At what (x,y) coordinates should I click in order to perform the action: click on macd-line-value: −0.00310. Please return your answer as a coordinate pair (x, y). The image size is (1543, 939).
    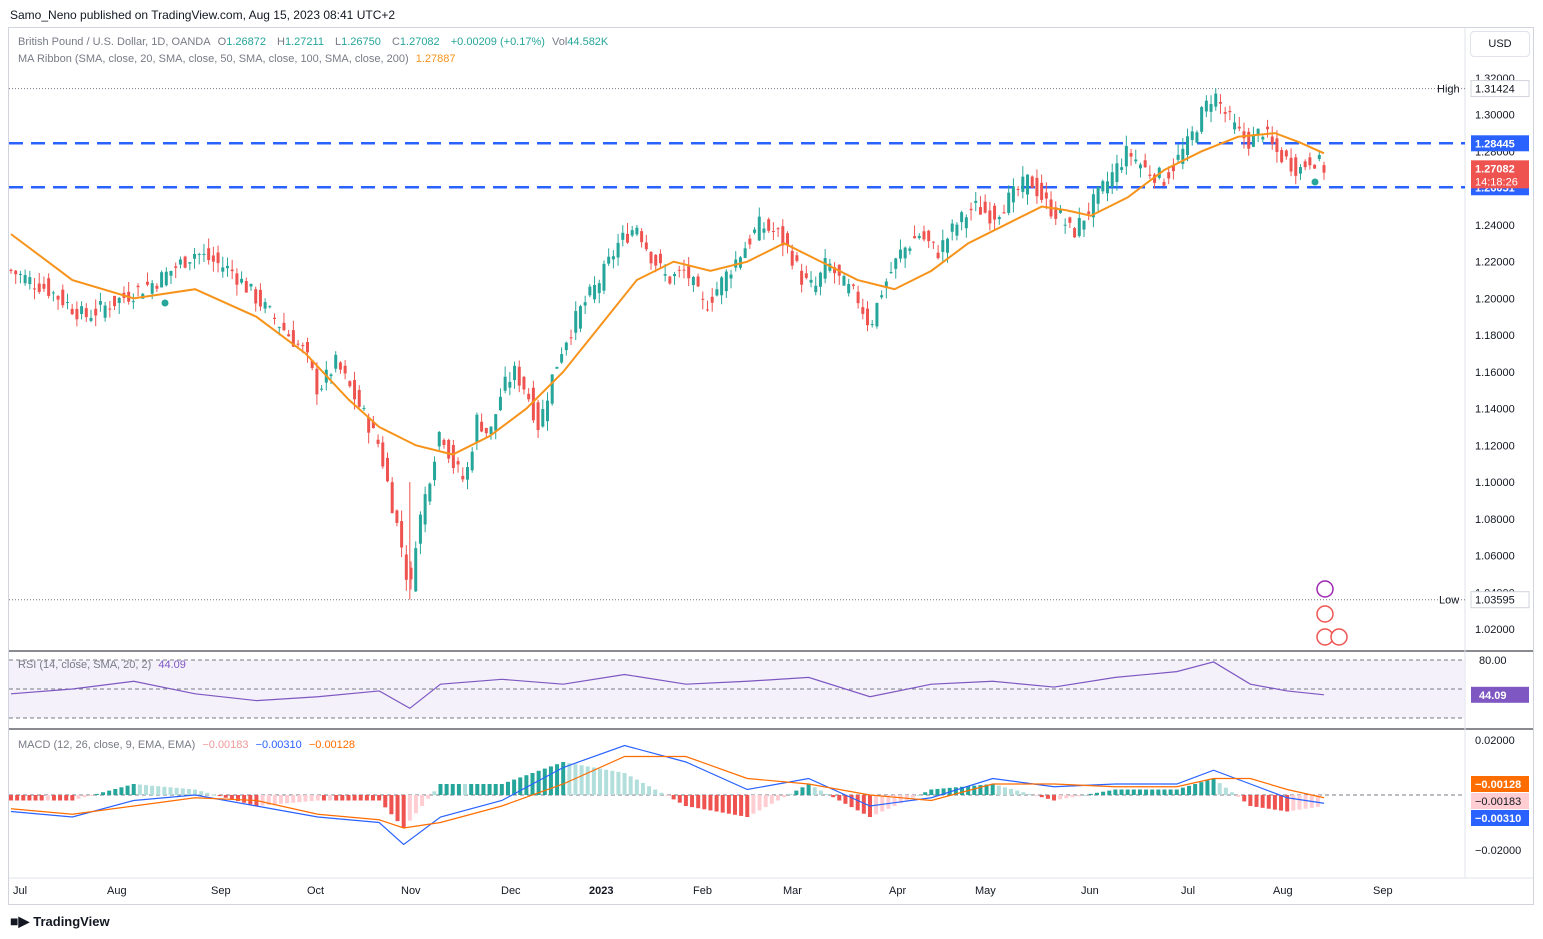
    Looking at the image, I should click on (278, 745).